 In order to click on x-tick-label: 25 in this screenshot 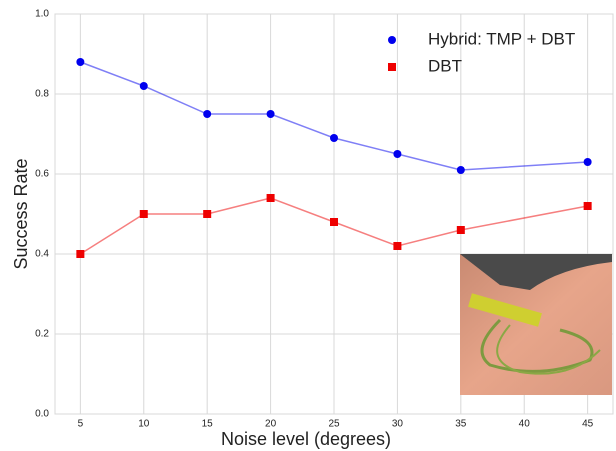, I will do `click(334, 424)`.